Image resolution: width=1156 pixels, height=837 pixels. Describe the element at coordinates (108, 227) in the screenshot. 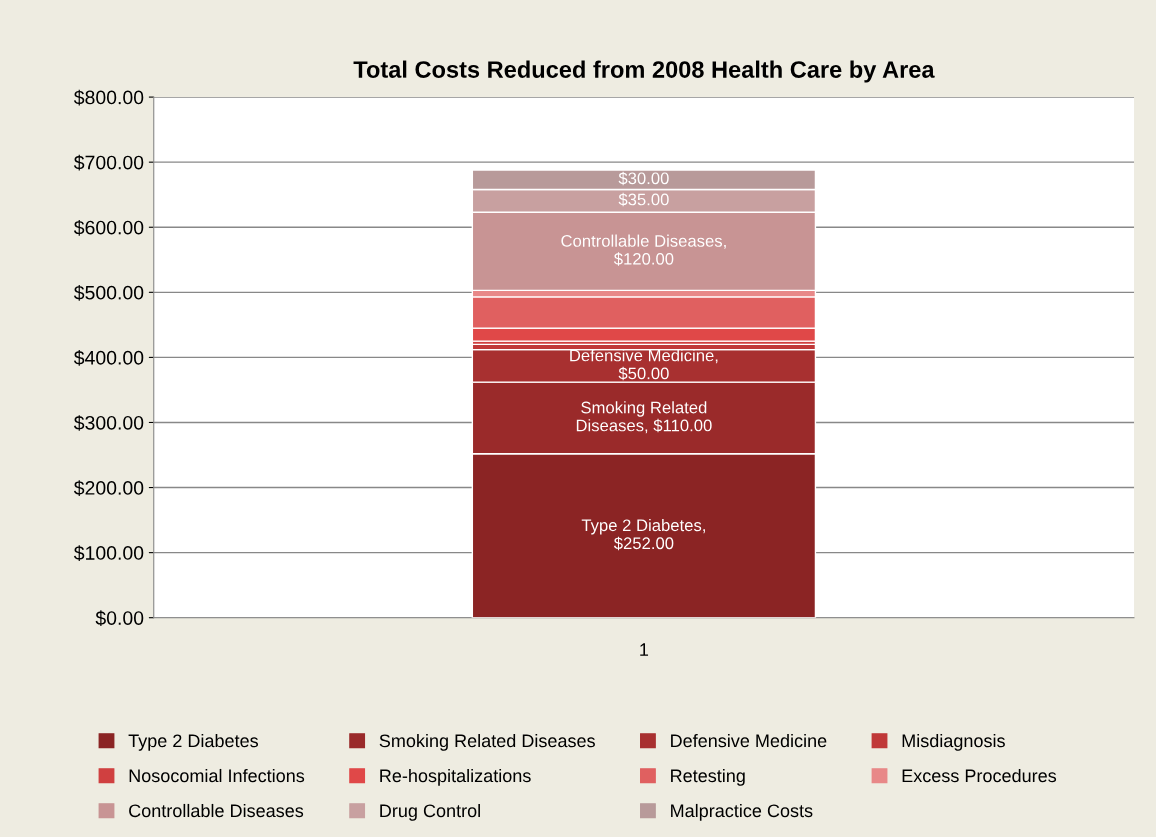

I see `y-tick-label: $600.00` at that location.